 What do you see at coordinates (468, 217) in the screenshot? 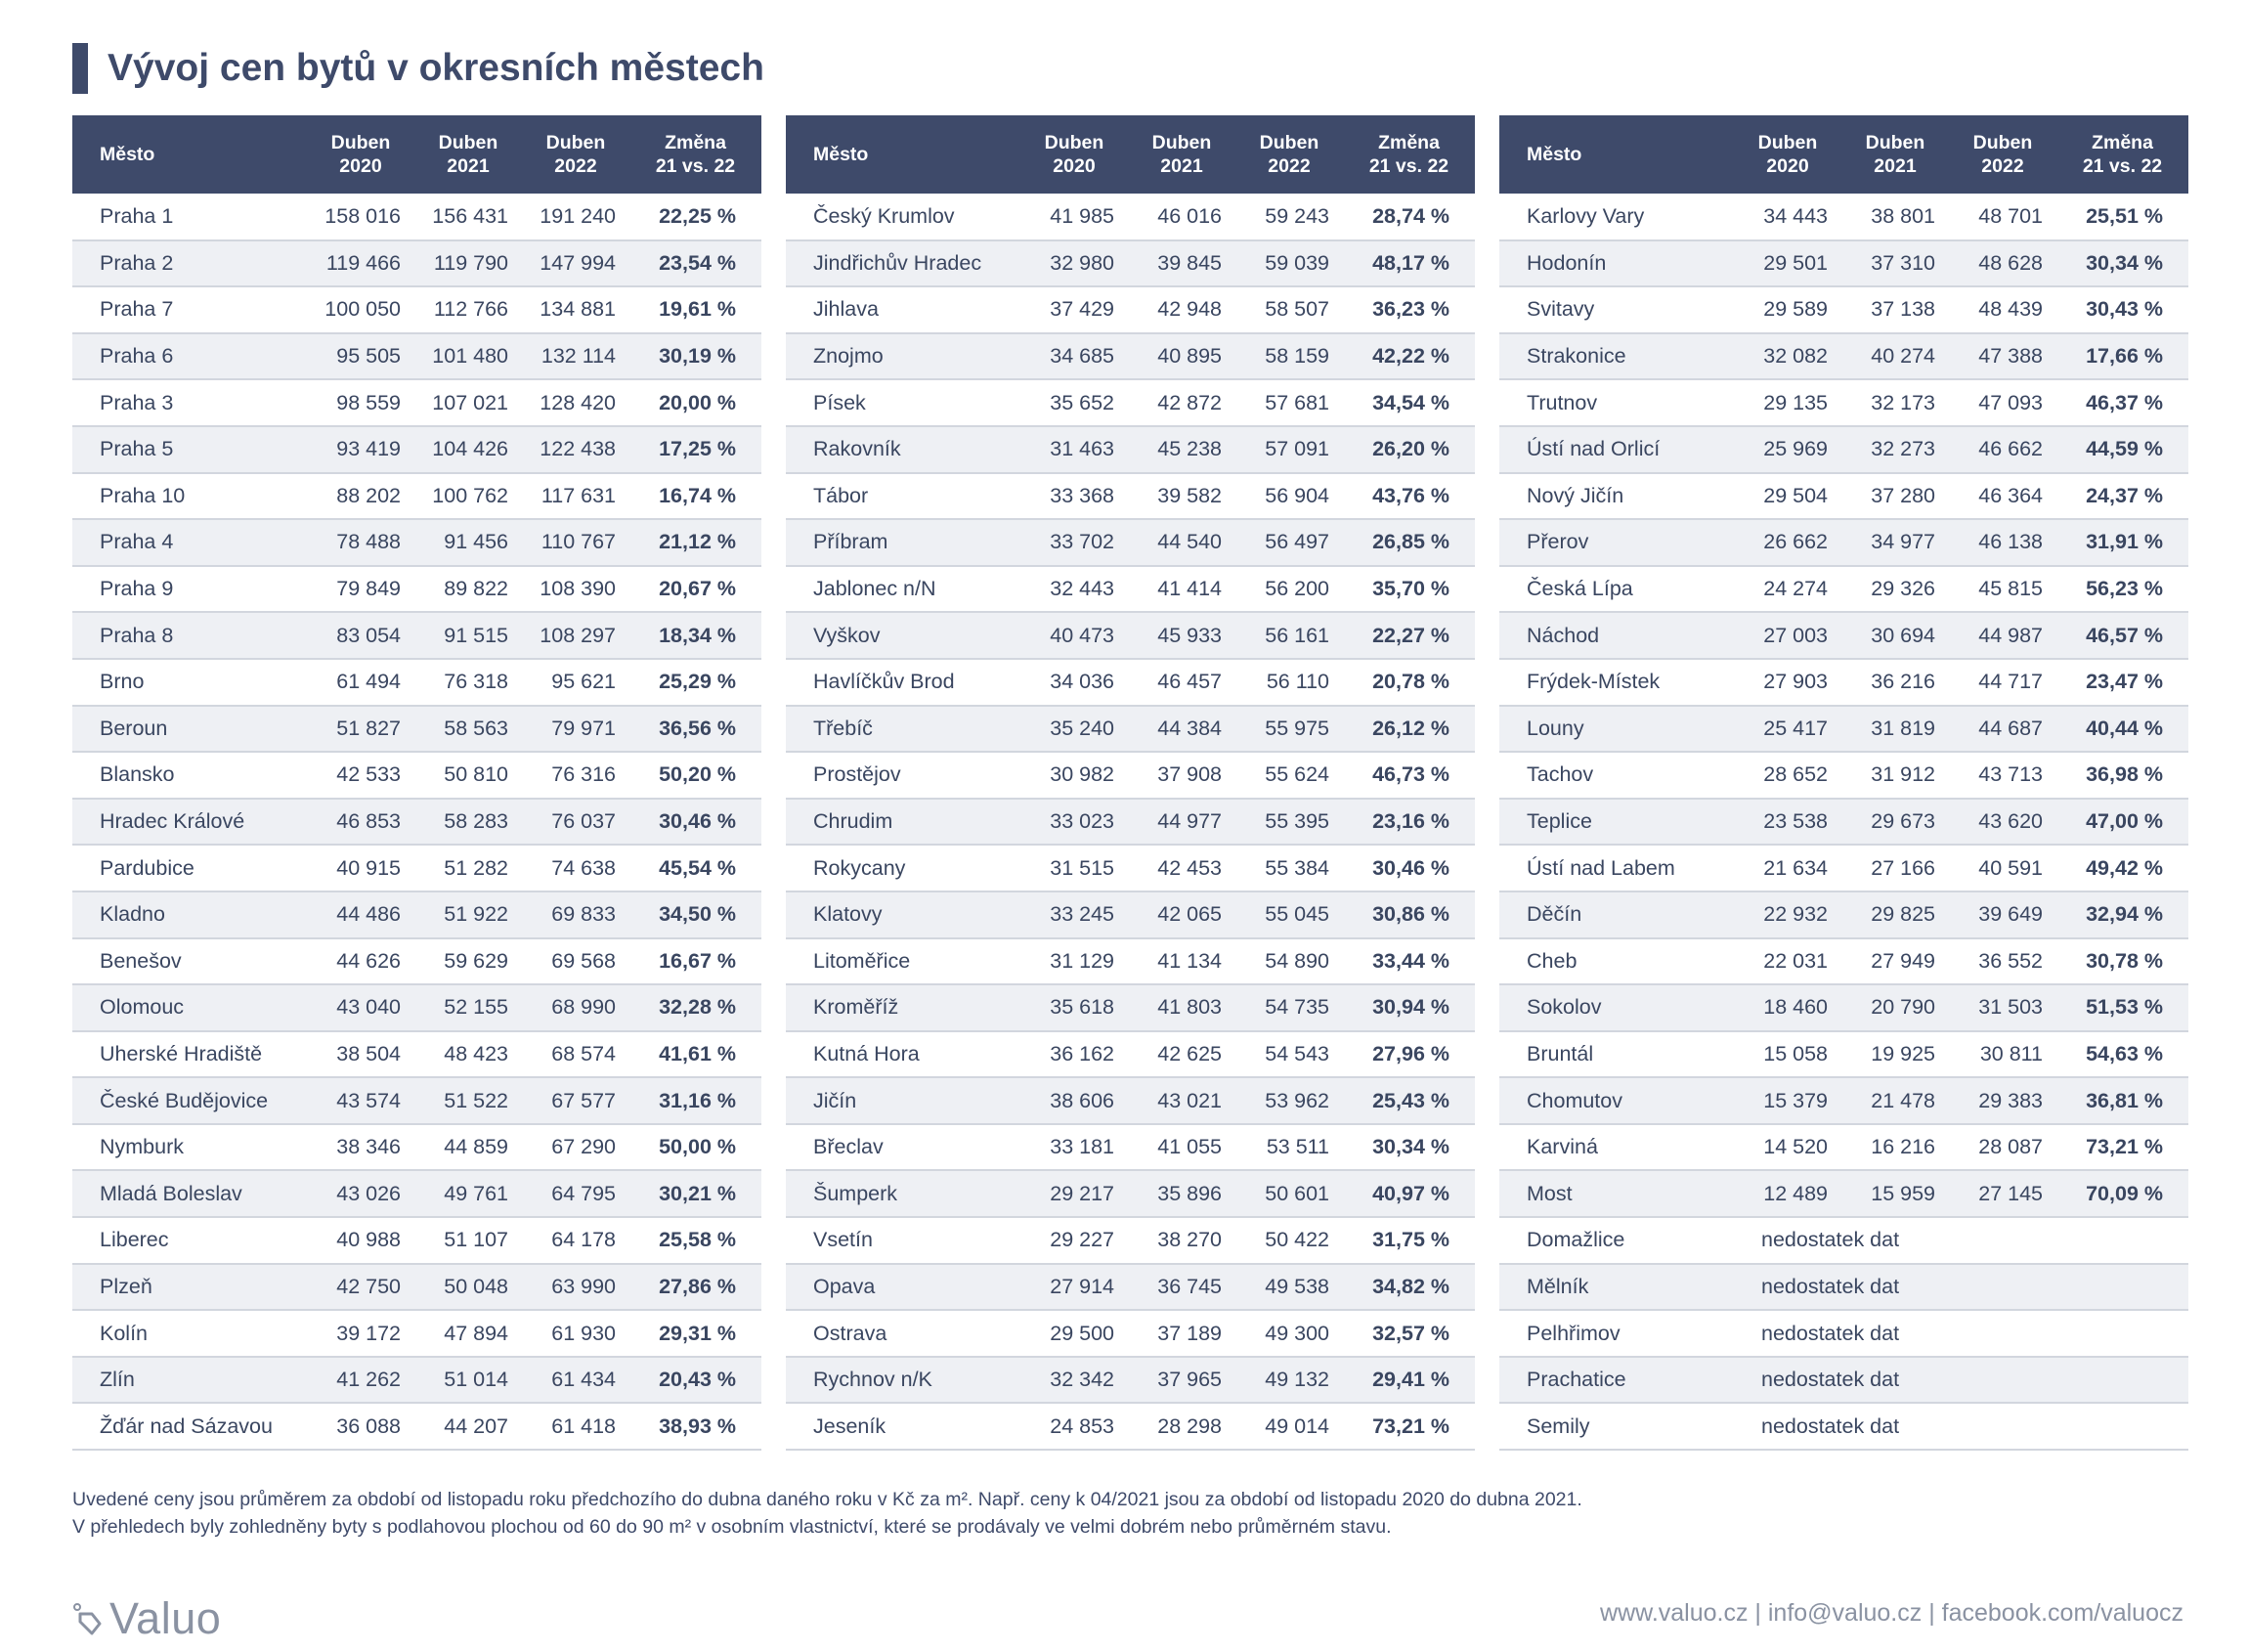
I see `price-2021-cell: 156 431` at bounding box center [468, 217].